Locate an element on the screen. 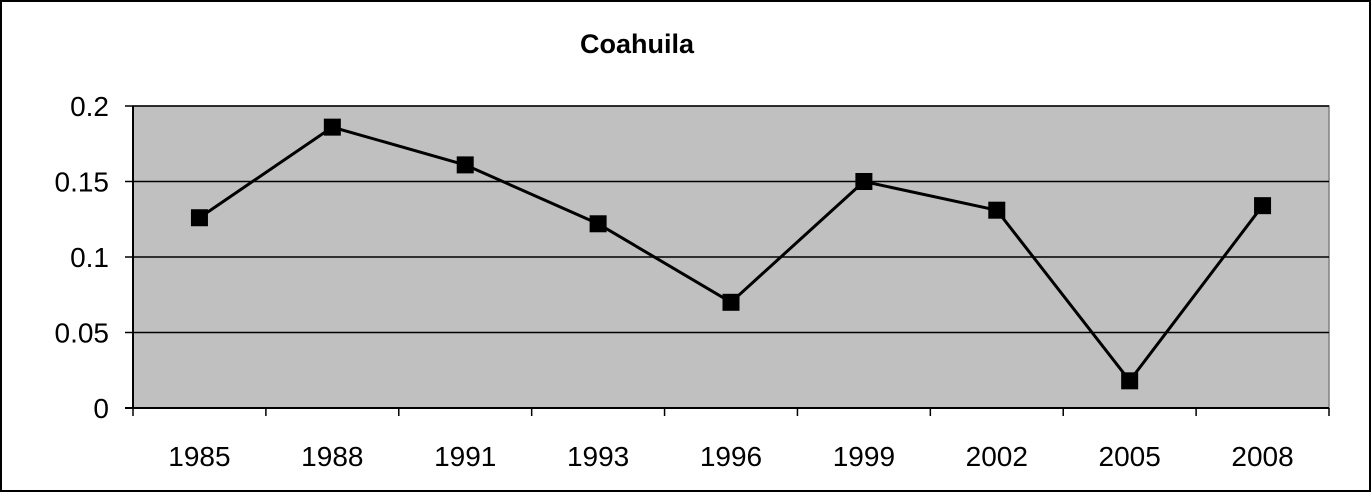 The image size is (1371, 492). y-tick-label: 0 is located at coordinates (101, 408).